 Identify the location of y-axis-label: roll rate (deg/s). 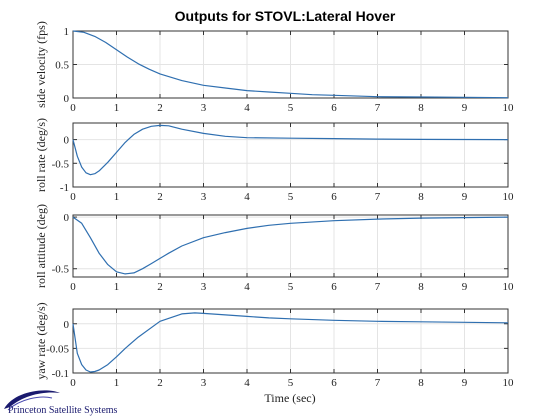
(41, 155).